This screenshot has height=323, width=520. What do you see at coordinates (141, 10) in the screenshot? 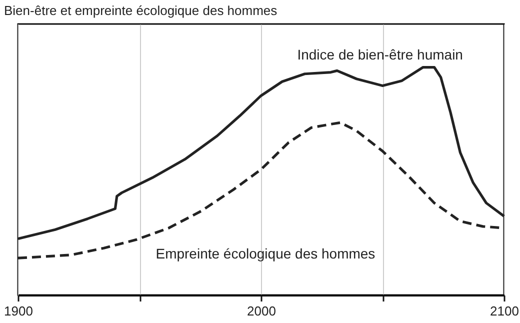
I see `chart-title: Bien-être et empreinte écologique des hommes` at bounding box center [141, 10].